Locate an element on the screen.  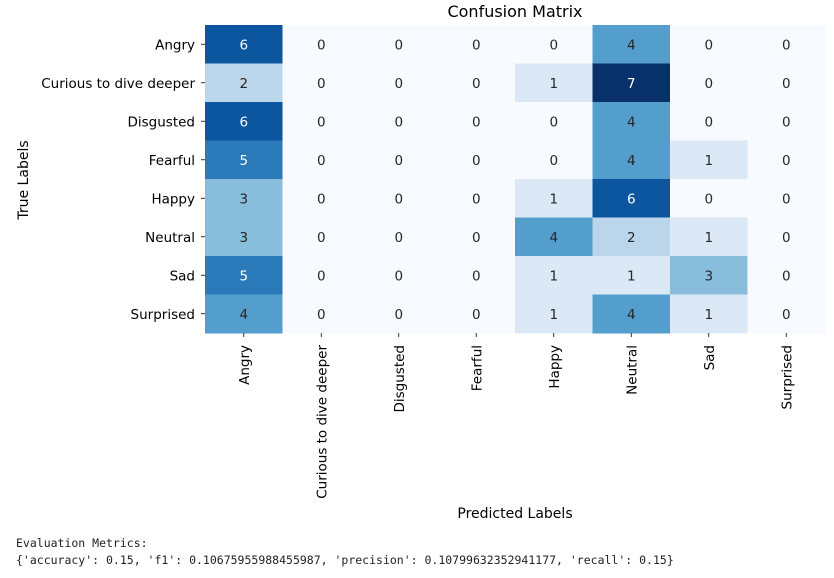
heatmap-value-r7-c3: 0 is located at coordinates (476, 315).